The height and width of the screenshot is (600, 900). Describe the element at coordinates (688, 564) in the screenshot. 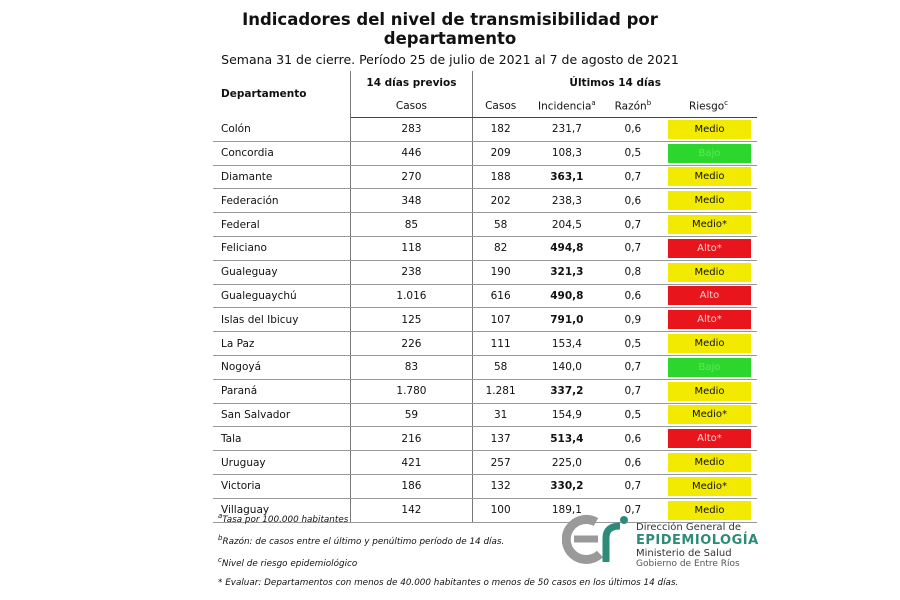

I see `logo-line-4: Gobierno de Entre Ríos` at that location.